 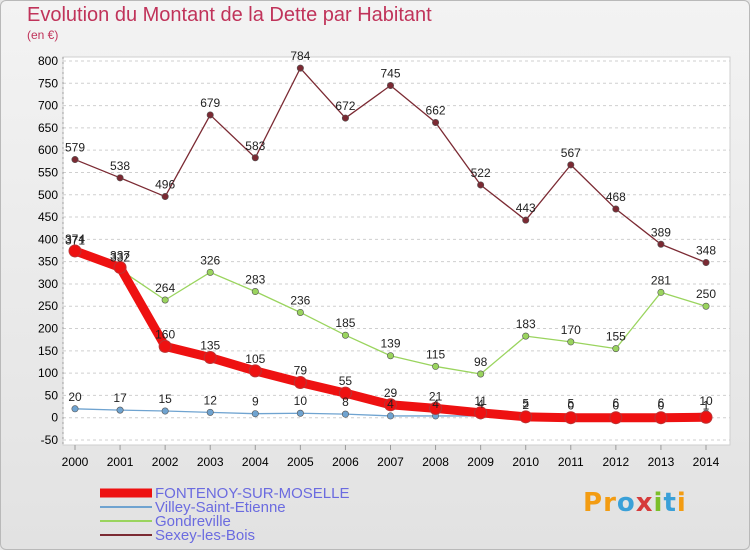 I want to click on data-label: 579, so click(x=75, y=148).